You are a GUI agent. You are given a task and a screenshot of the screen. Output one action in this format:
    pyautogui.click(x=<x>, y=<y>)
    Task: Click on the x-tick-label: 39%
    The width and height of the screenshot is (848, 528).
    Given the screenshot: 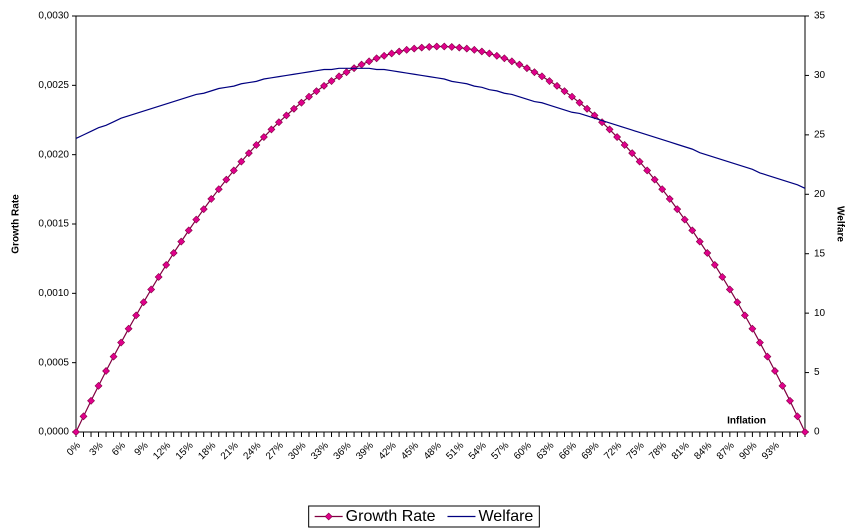 What is the action you would take?
    pyautogui.click(x=365, y=451)
    